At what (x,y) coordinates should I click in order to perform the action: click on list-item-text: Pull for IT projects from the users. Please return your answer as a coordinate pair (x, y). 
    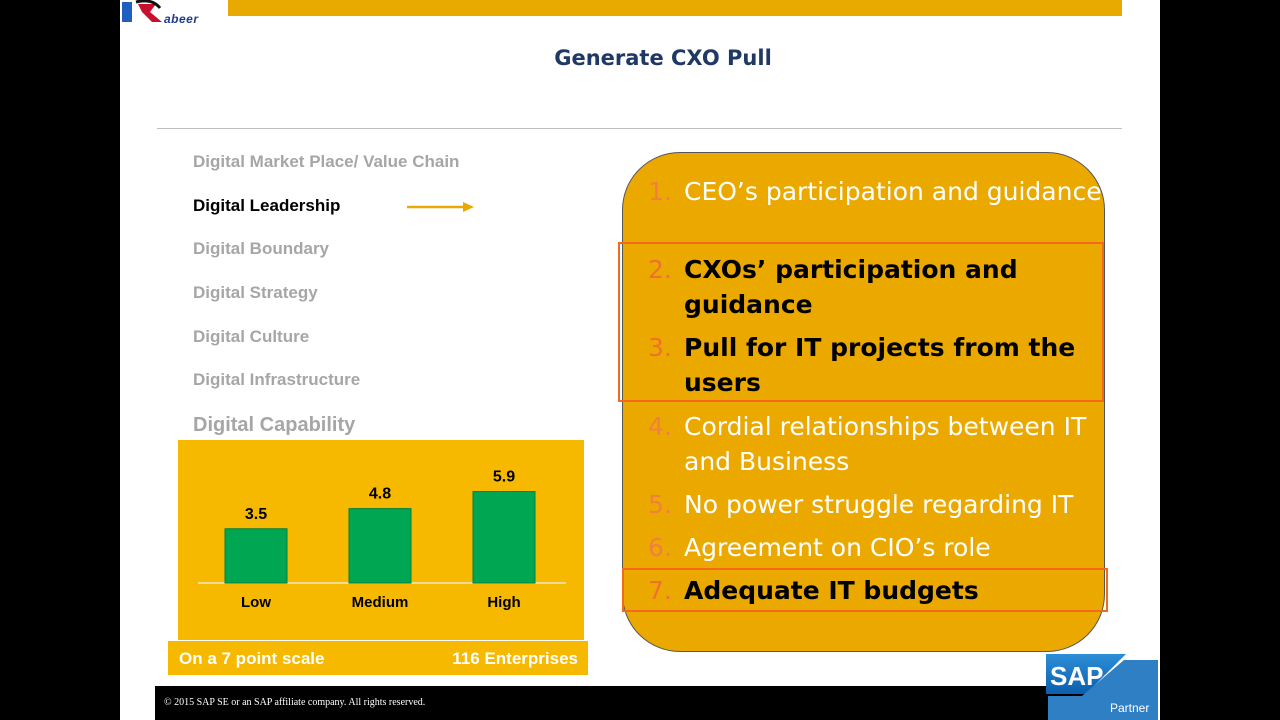
    Looking at the image, I should click on (880, 365).